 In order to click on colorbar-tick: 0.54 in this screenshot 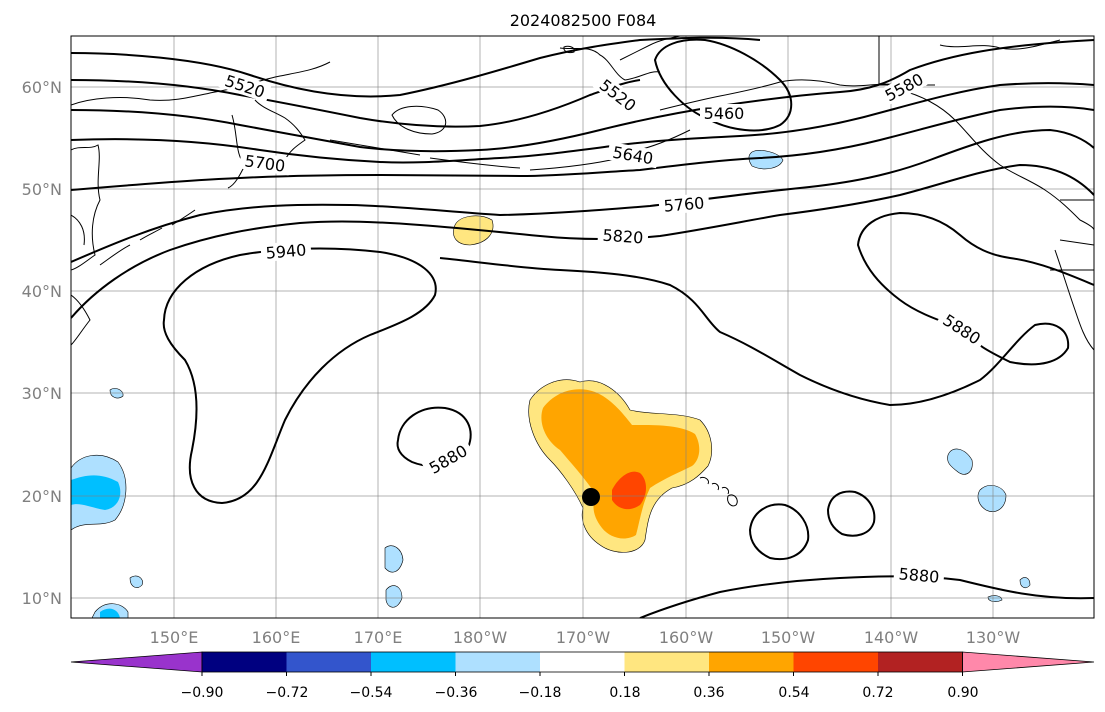, I will do `click(793, 693)`.